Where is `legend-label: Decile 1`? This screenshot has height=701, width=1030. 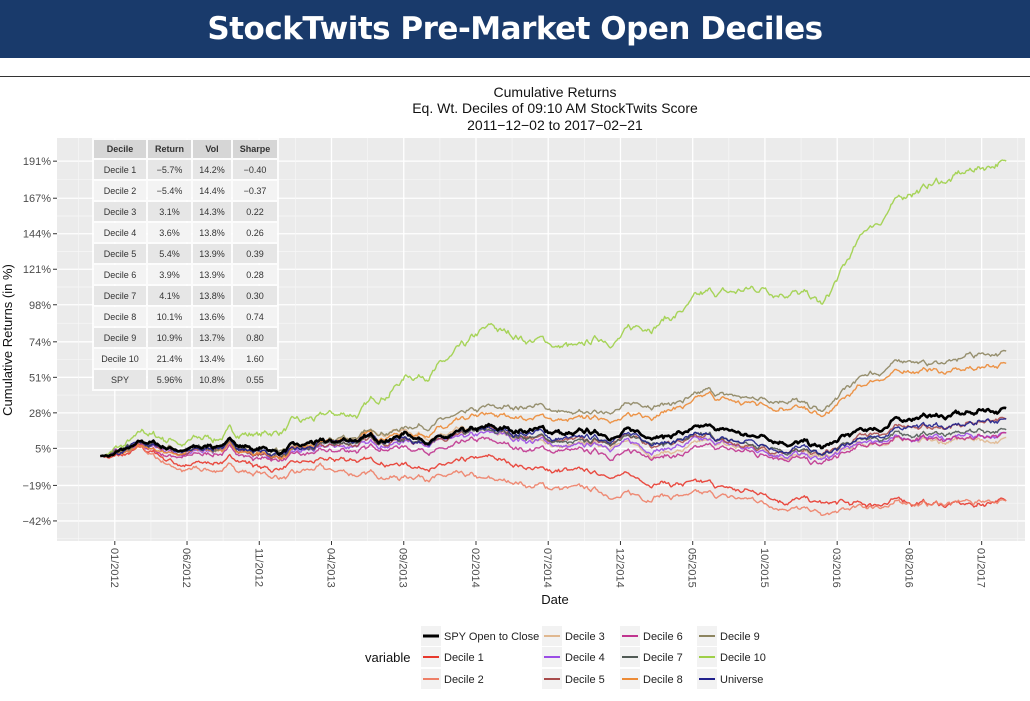 legend-label: Decile 1 is located at coordinates (464, 658).